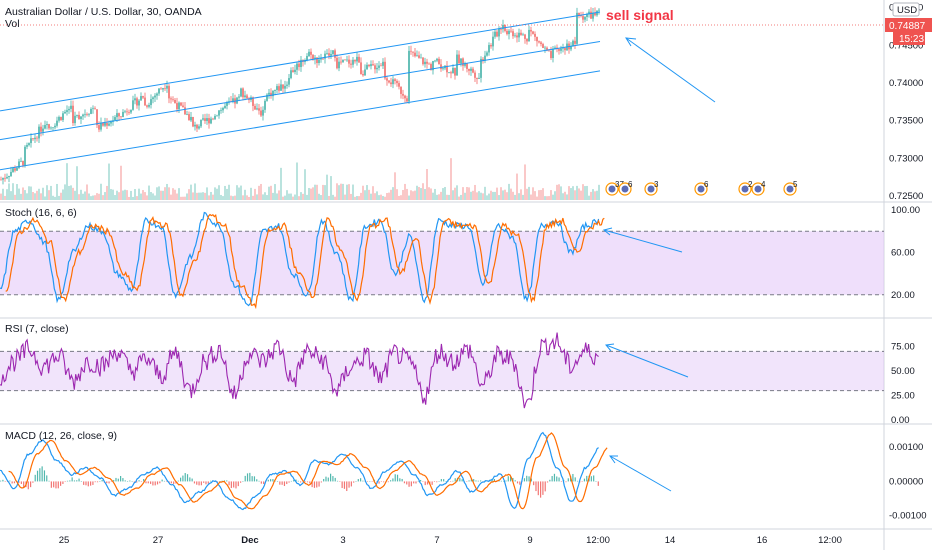 Image resolution: width=932 pixels, height=555 pixels. What do you see at coordinates (903, 396) in the screenshot?
I see `rsi-tick-label: 25.00` at bounding box center [903, 396].